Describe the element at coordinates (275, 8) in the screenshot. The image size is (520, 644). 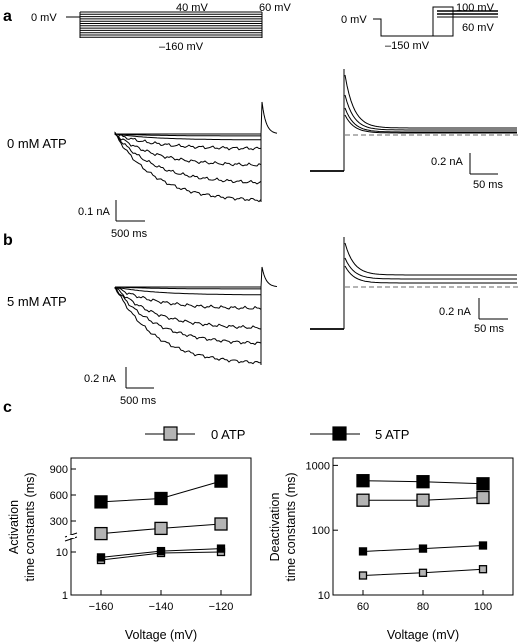
I see `protocol-left-tail-label: 60 mV` at that location.